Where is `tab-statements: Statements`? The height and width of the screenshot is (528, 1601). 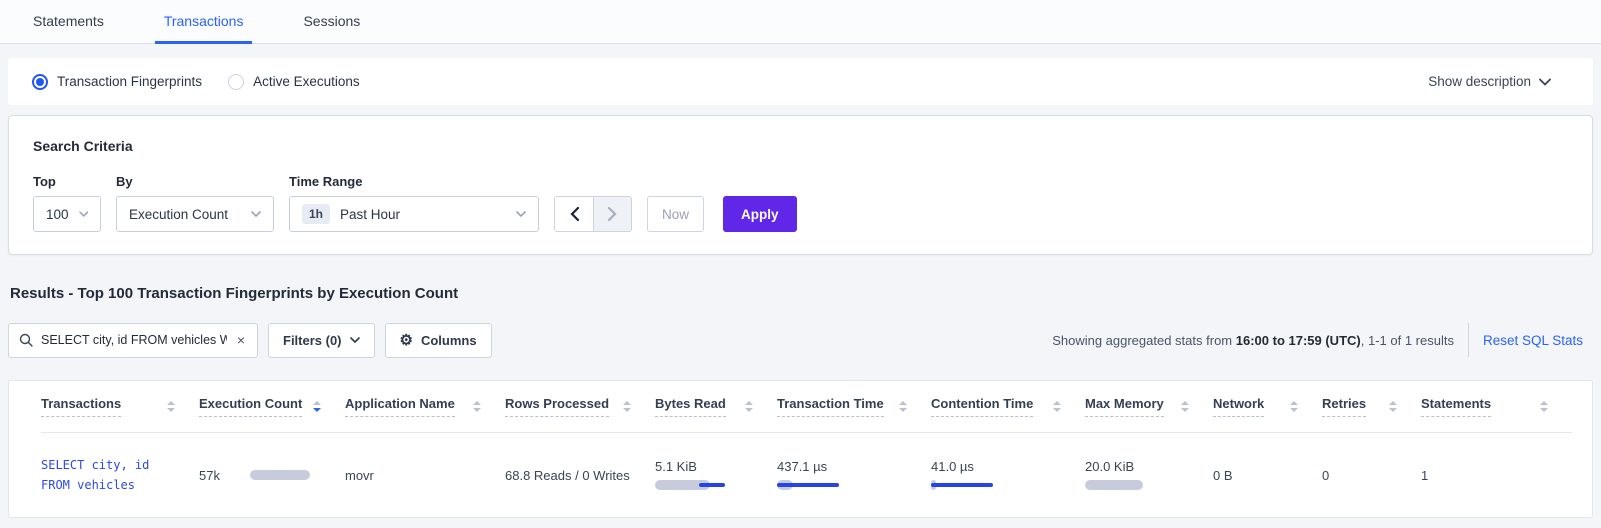 tab-statements: Statements is located at coordinates (68, 20).